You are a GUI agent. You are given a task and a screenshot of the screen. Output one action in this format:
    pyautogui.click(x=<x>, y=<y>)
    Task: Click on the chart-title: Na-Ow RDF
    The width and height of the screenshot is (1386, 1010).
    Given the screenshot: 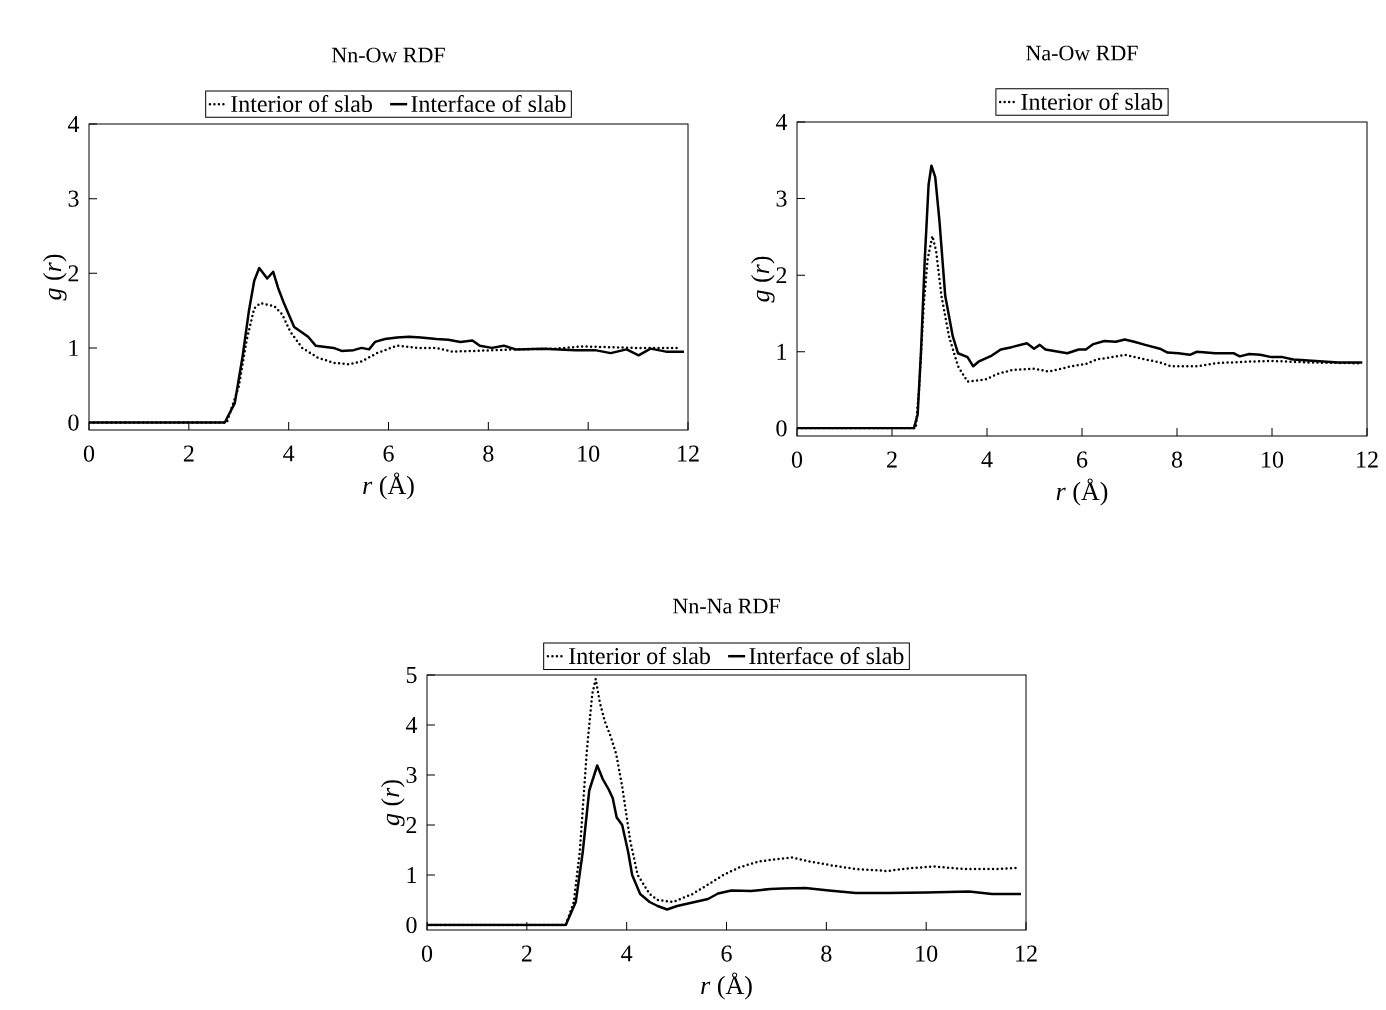 What is the action you would take?
    pyautogui.click(x=1082, y=53)
    